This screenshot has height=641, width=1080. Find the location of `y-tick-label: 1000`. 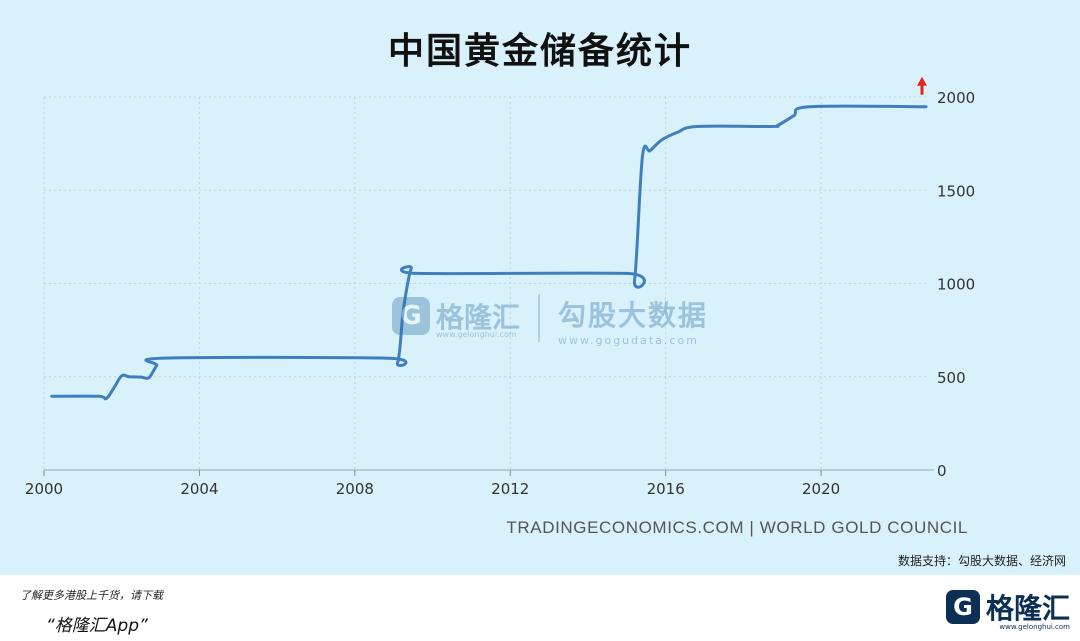

y-tick-label: 1000 is located at coordinates (956, 285).